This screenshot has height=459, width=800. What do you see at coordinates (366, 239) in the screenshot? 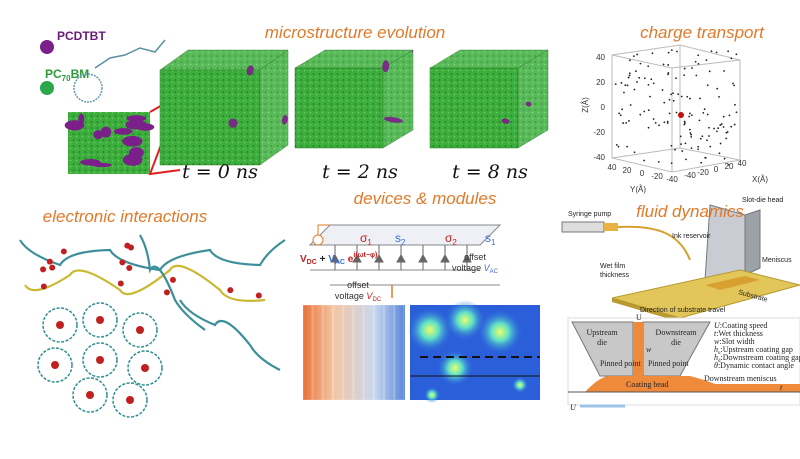
I see `sigma-label: σ1` at bounding box center [366, 239].